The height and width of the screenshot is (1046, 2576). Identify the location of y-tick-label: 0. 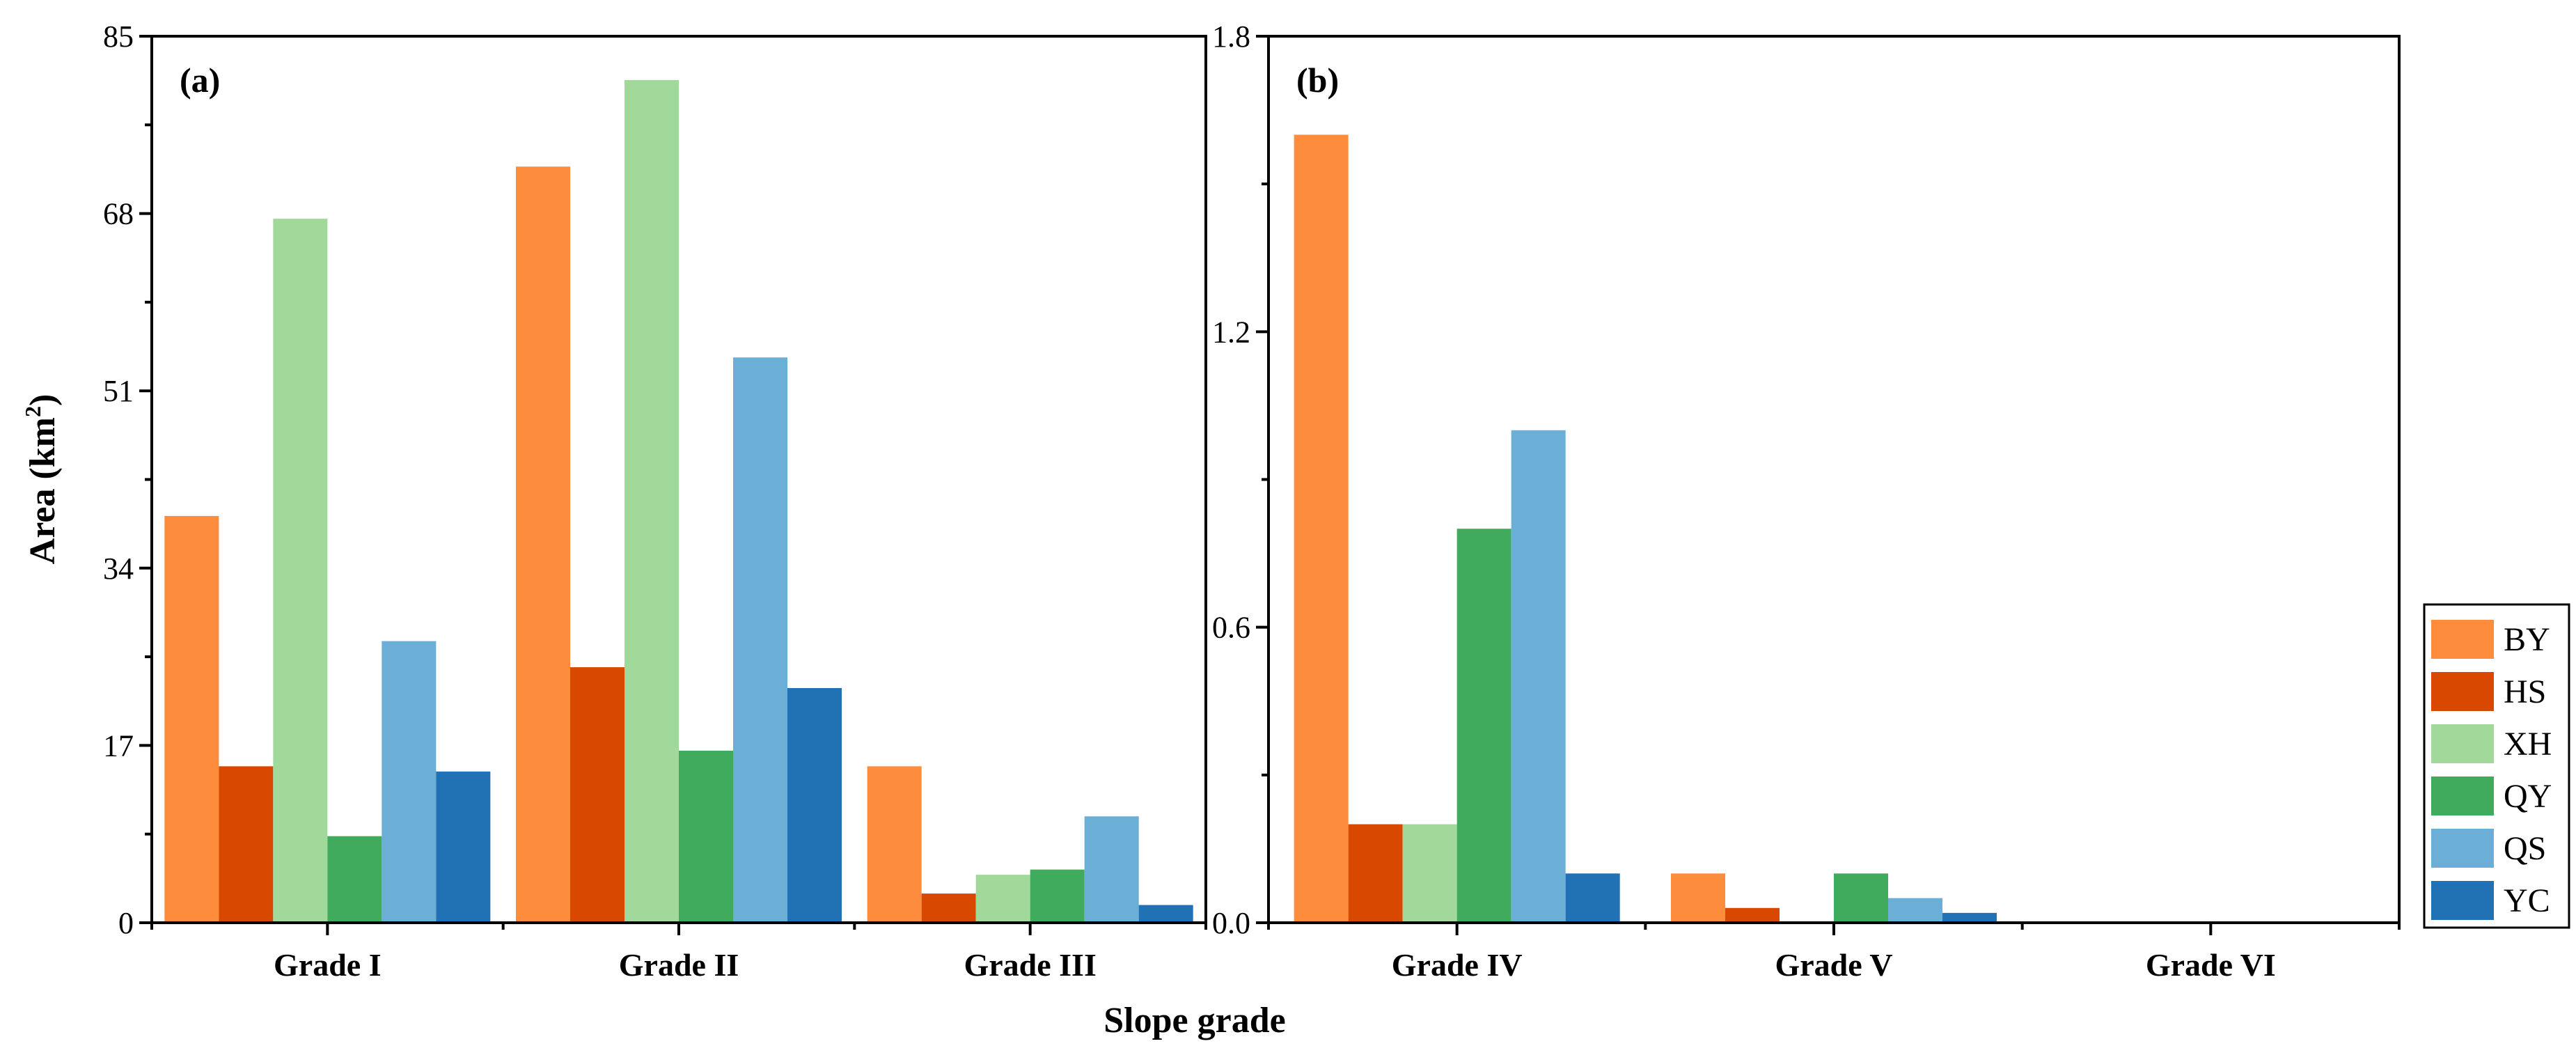
(126, 923).